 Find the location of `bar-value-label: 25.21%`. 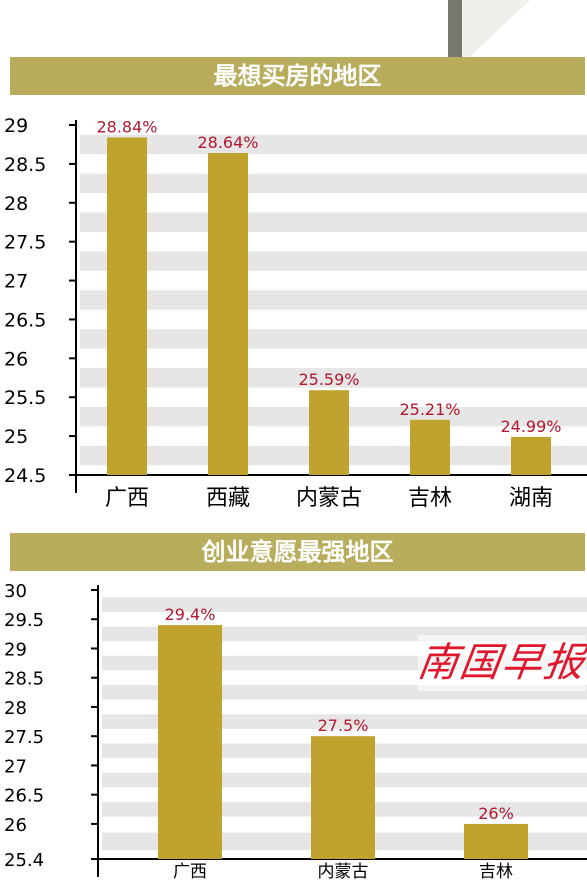

bar-value-label: 25.21% is located at coordinates (429, 409).